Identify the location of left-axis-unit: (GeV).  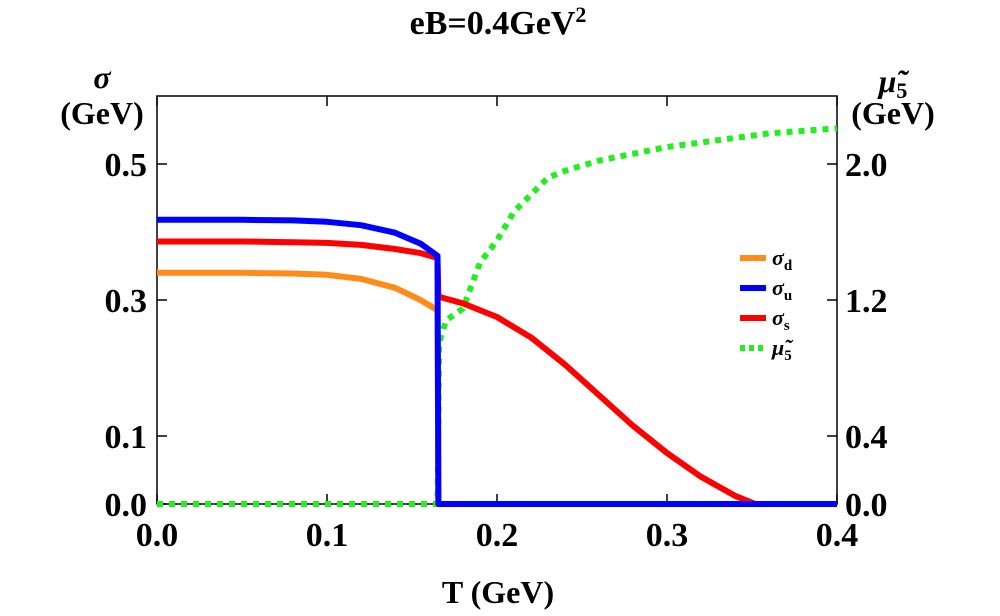
(102, 113).